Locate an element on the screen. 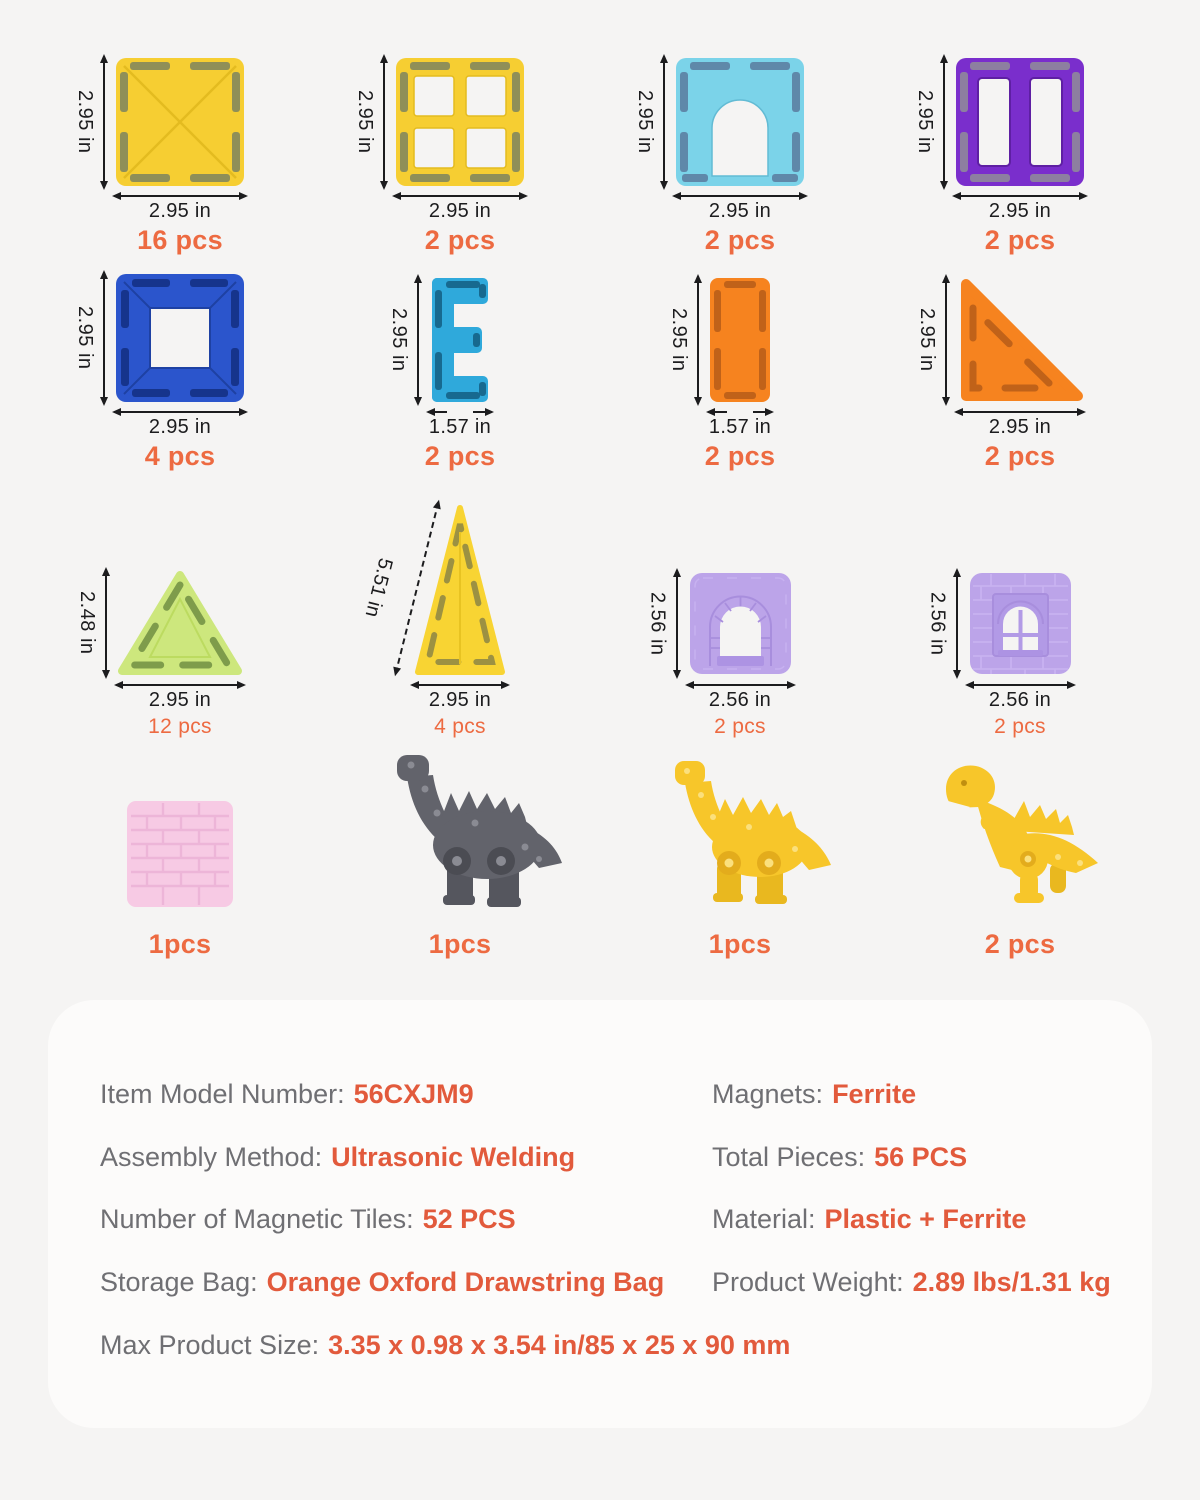  spec-product-weight: Product Weight: 2.89 lbs/1.31 kg is located at coordinates (911, 1282).